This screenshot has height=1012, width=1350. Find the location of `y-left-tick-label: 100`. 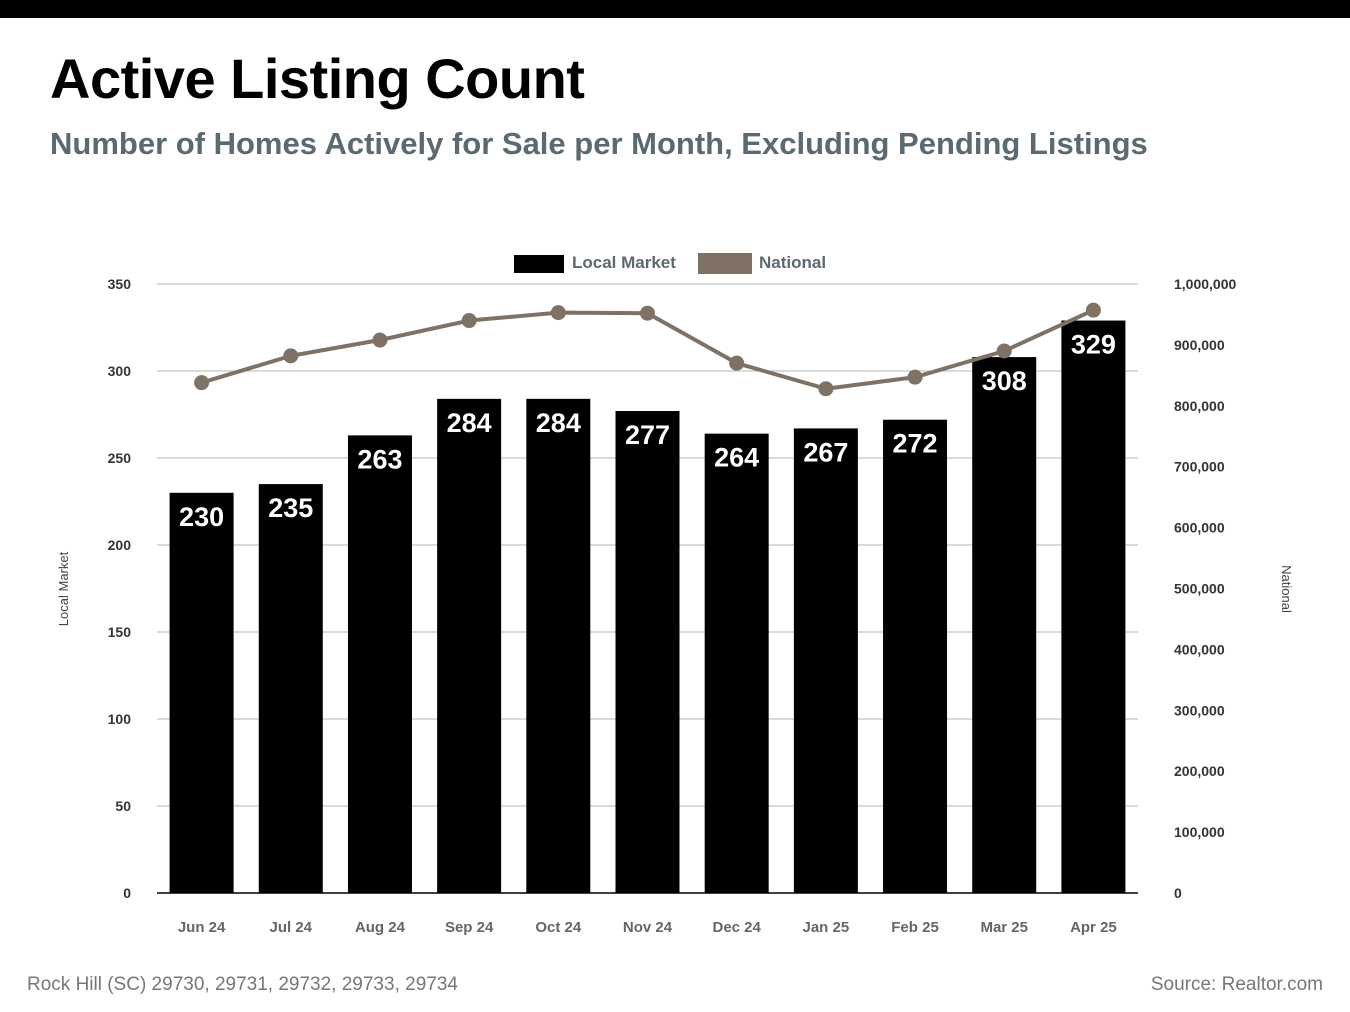

y-left-tick-label: 100 is located at coordinates (120, 719).